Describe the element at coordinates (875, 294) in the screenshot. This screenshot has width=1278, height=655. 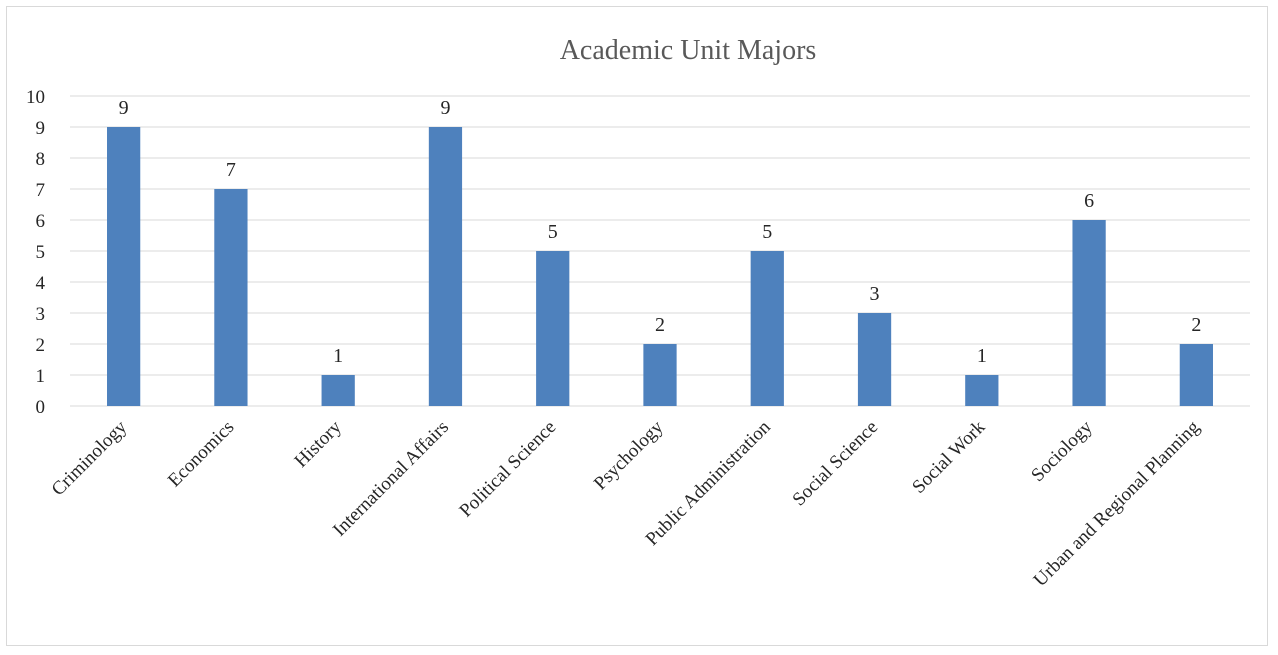
I see `data-label: 3` at that location.